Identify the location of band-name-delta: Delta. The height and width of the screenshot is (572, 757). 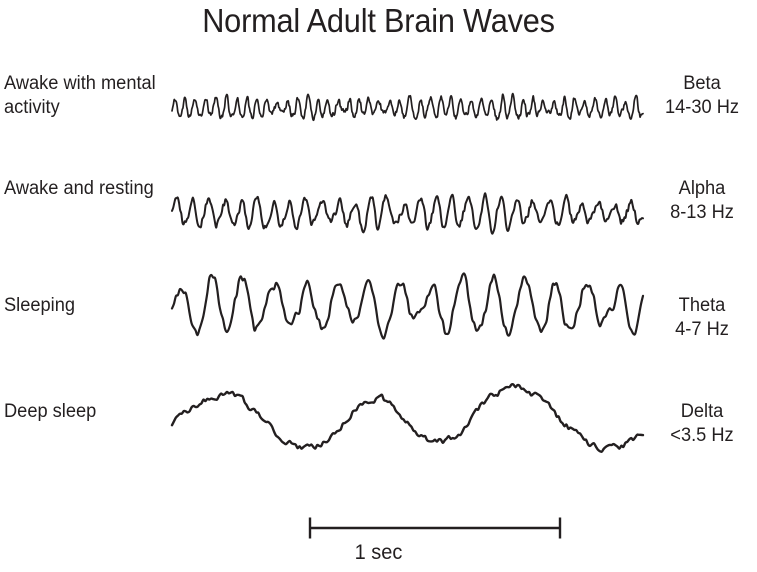
(702, 411).